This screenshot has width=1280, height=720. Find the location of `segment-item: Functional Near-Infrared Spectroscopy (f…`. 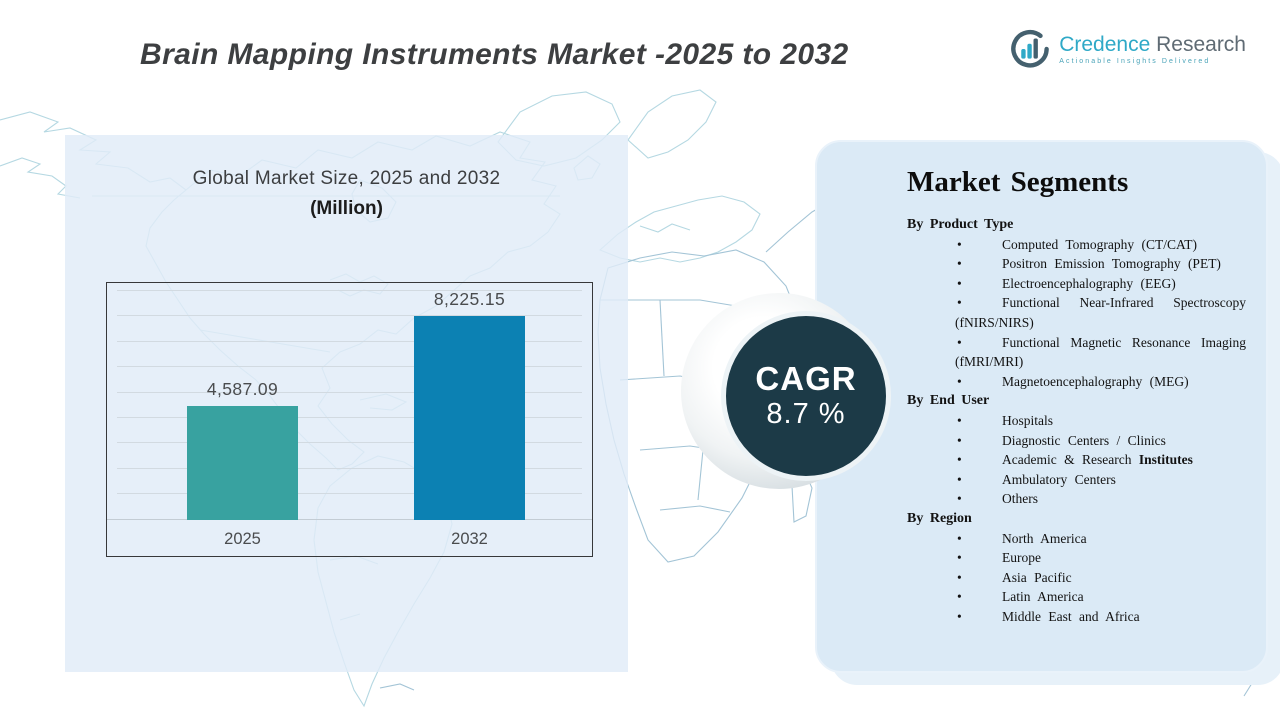

segment-item: Functional Near-Infrared Spectroscopy (f… is located at coordinates (1100, 312).